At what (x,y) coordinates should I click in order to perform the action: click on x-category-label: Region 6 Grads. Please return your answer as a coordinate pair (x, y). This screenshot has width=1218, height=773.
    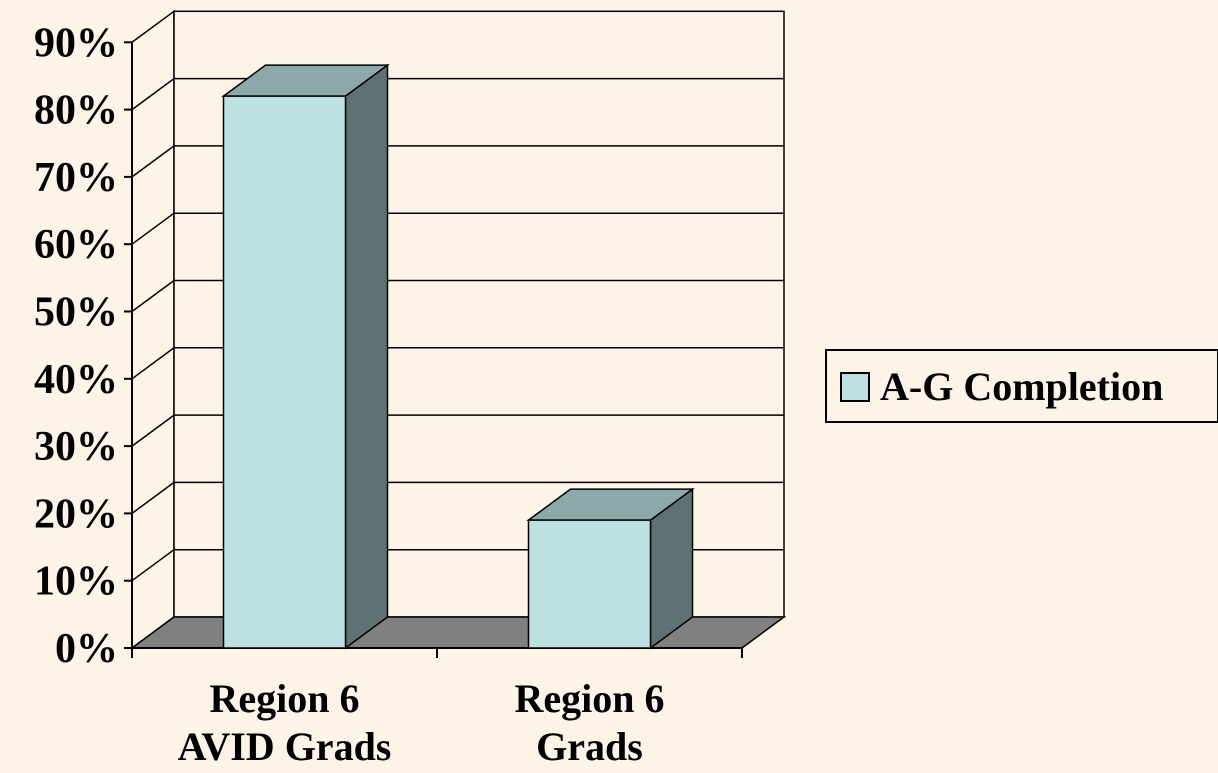
    Looking at the image, I should click on (590, 722).